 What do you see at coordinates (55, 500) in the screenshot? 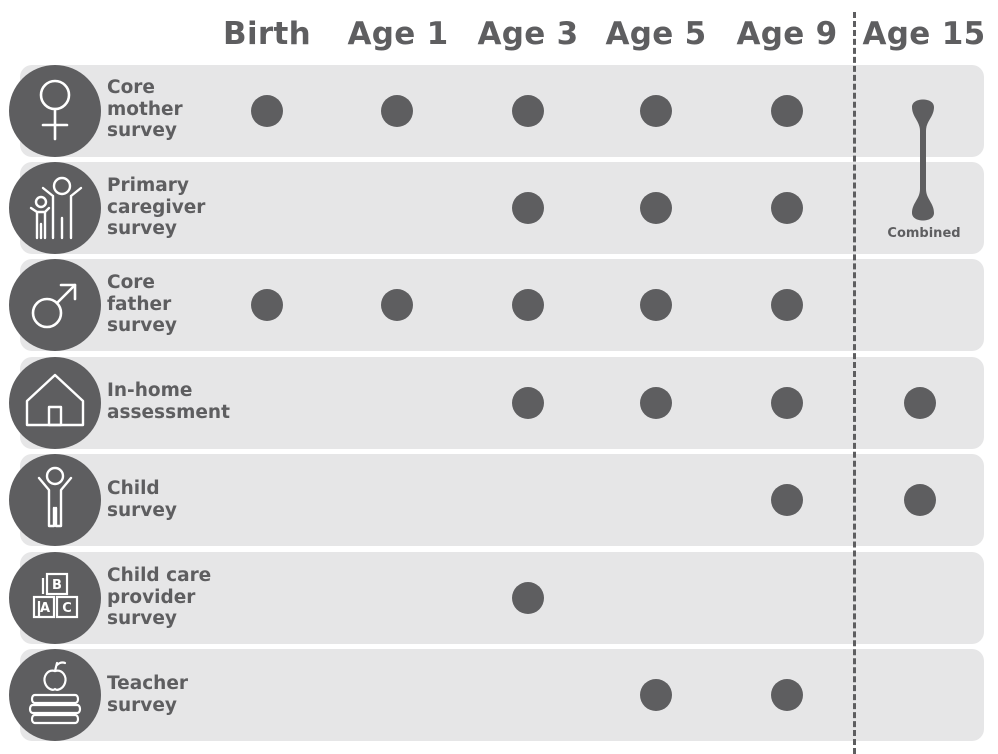
I see `child-icon` at bounding box center [55, 500].